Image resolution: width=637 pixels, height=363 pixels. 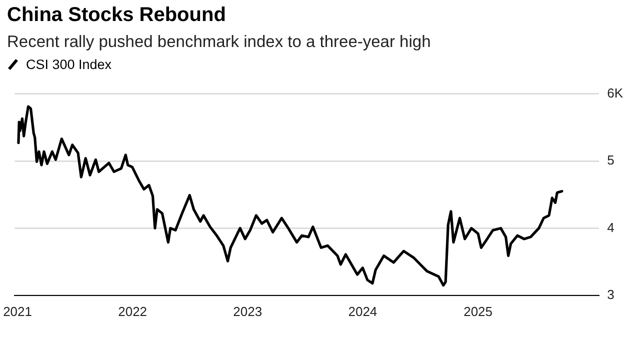 I want to click on x-tick-label: 2023, so click(x=247, y=311).